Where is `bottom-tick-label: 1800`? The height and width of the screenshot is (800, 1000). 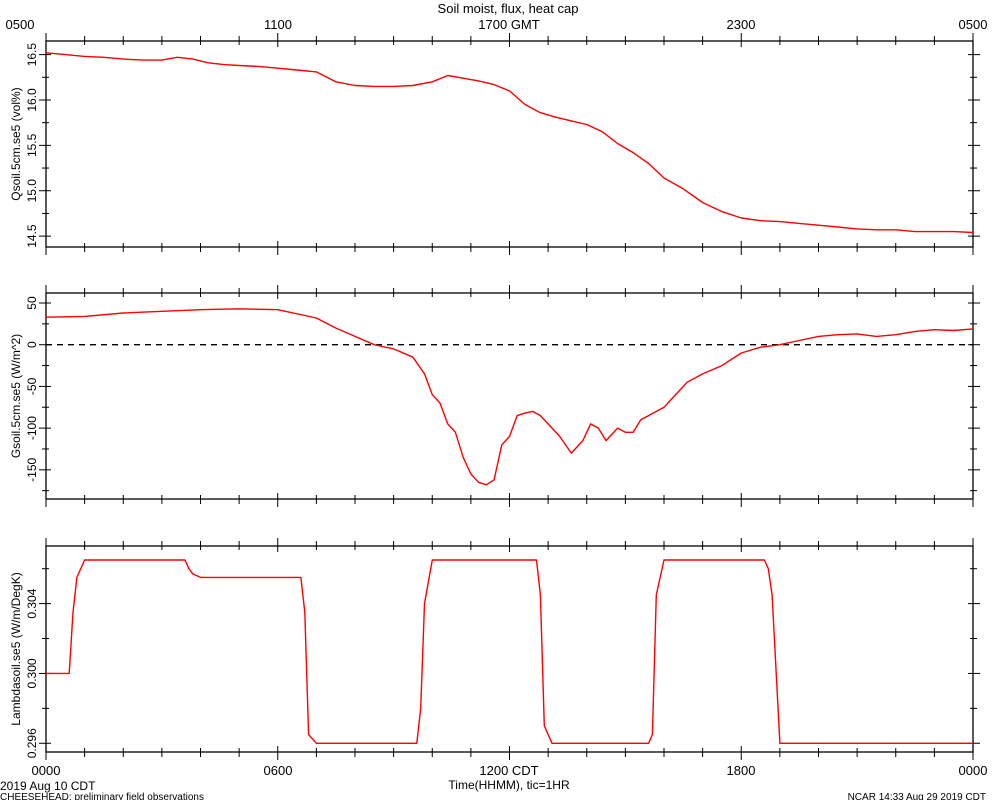
bottom-tick-label: 1800 is located at coordinates (741, 770).